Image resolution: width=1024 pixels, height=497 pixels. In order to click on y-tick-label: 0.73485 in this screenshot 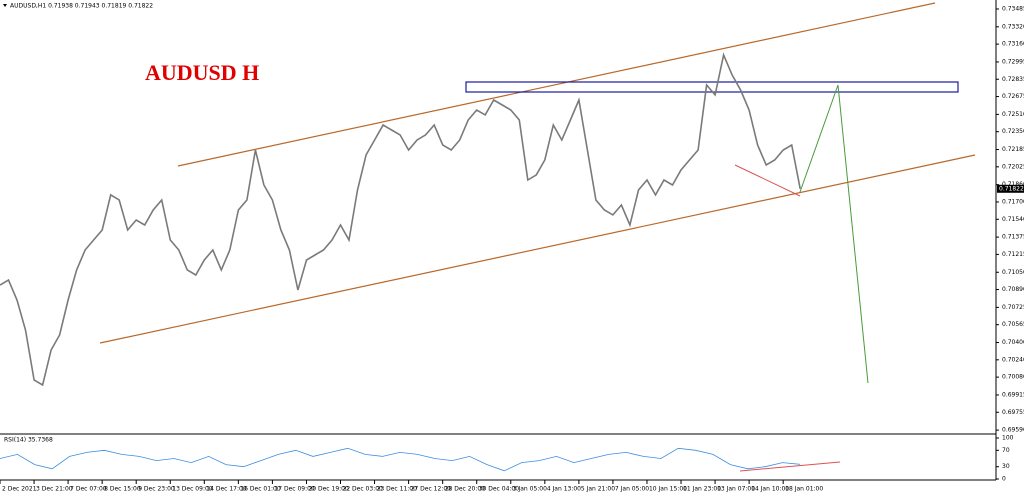, I will do `click(1013, 8)`.